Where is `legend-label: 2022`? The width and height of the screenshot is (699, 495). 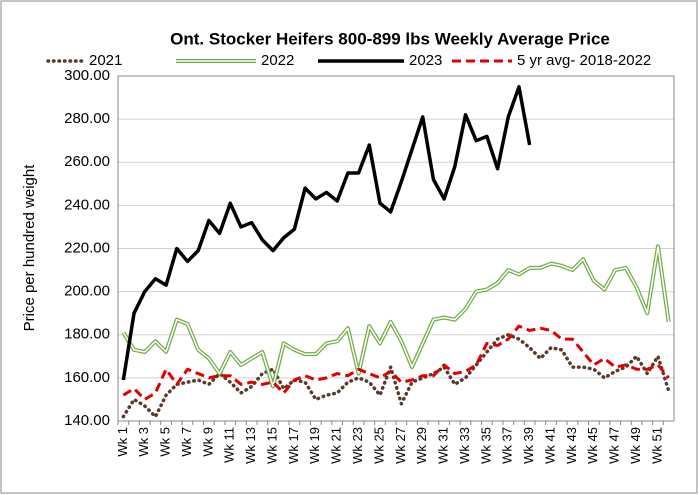 legend-label: 2022 is located at coordinates (277, 60).